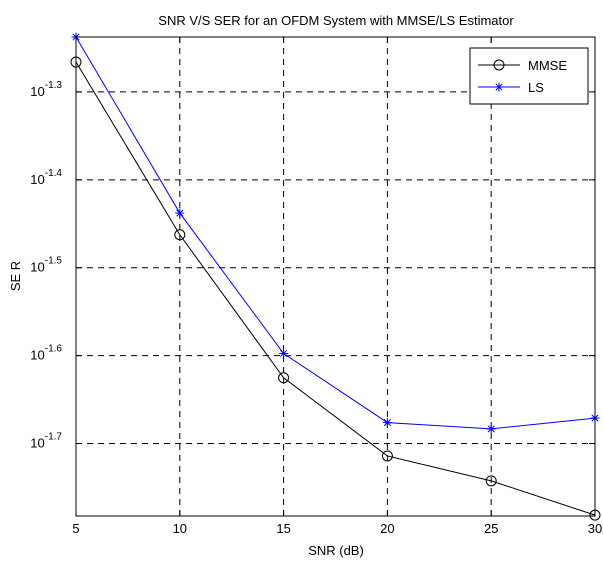 Image resolution: width=603 pixels, height=565 pixels. What do you see at coordinates (511, 87) in the screenshot?
I see `legend-item: LS` at bounding box center [511, 87].